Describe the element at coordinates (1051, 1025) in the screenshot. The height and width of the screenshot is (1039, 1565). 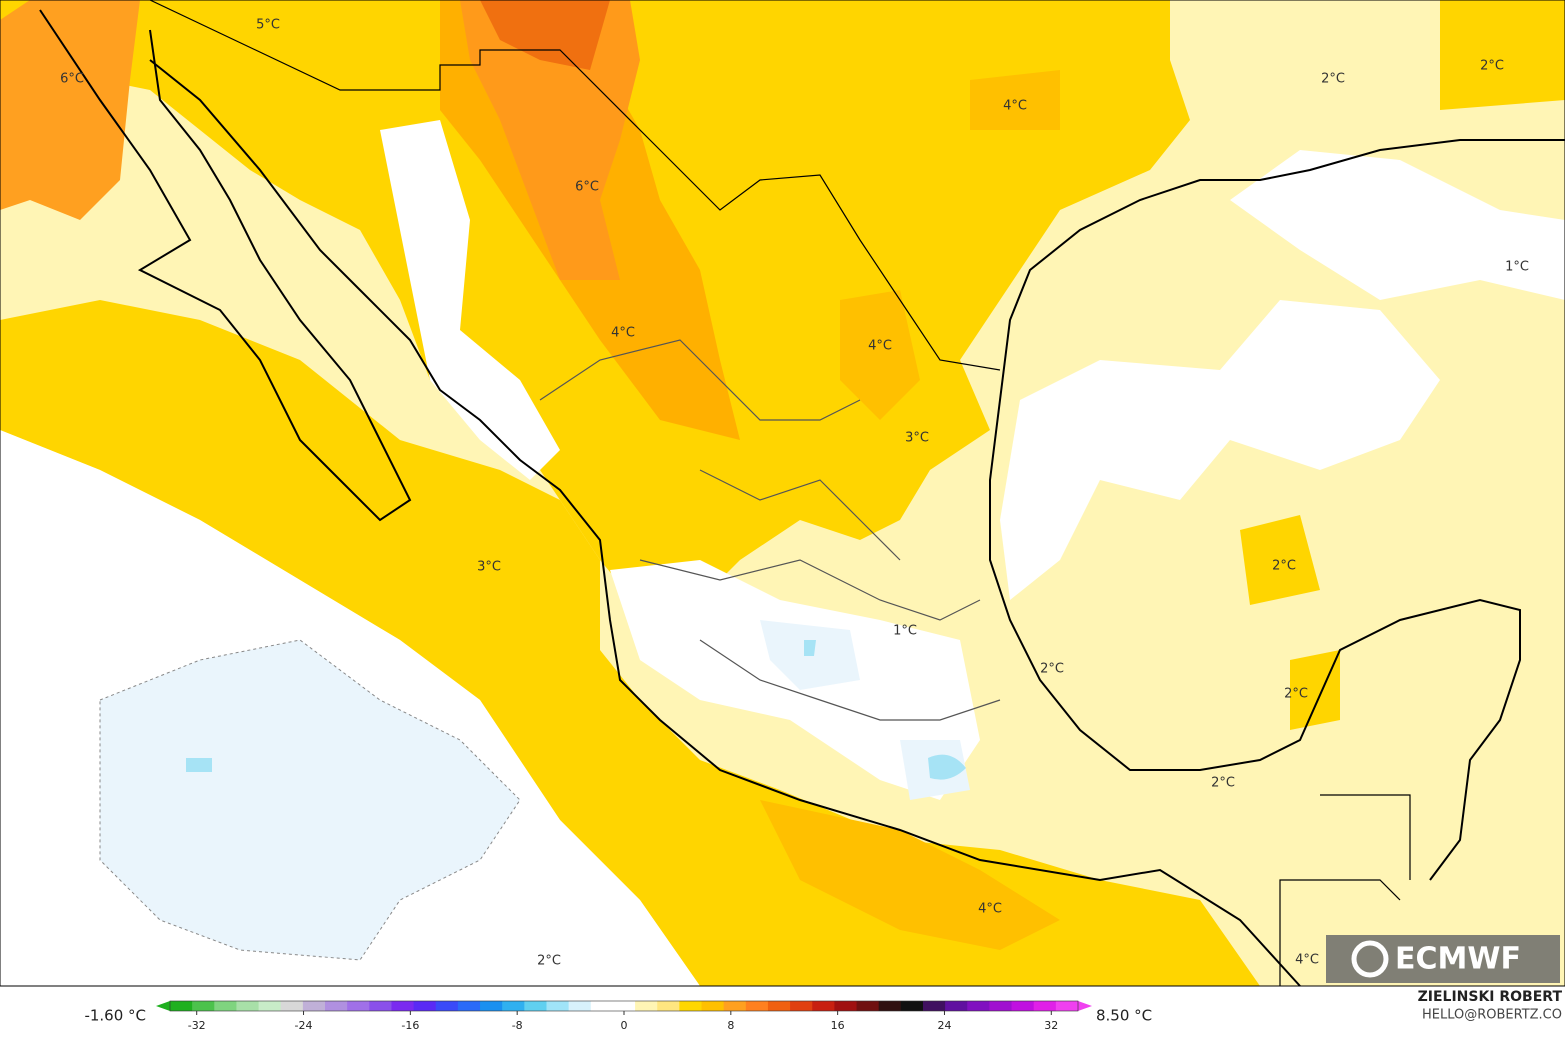
I see `colorbar-tick-label: 32` at that location.